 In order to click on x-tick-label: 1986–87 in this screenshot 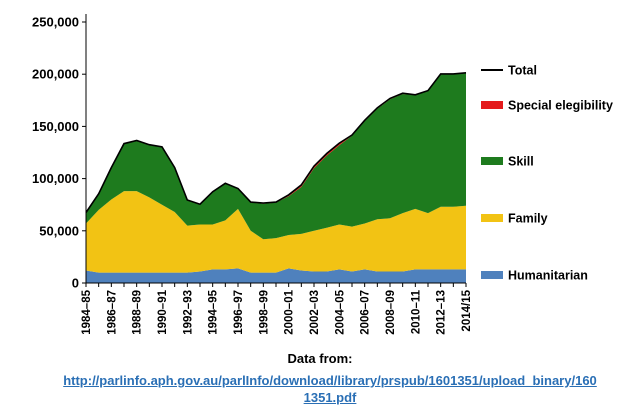, I will do `click(112, 312)`.